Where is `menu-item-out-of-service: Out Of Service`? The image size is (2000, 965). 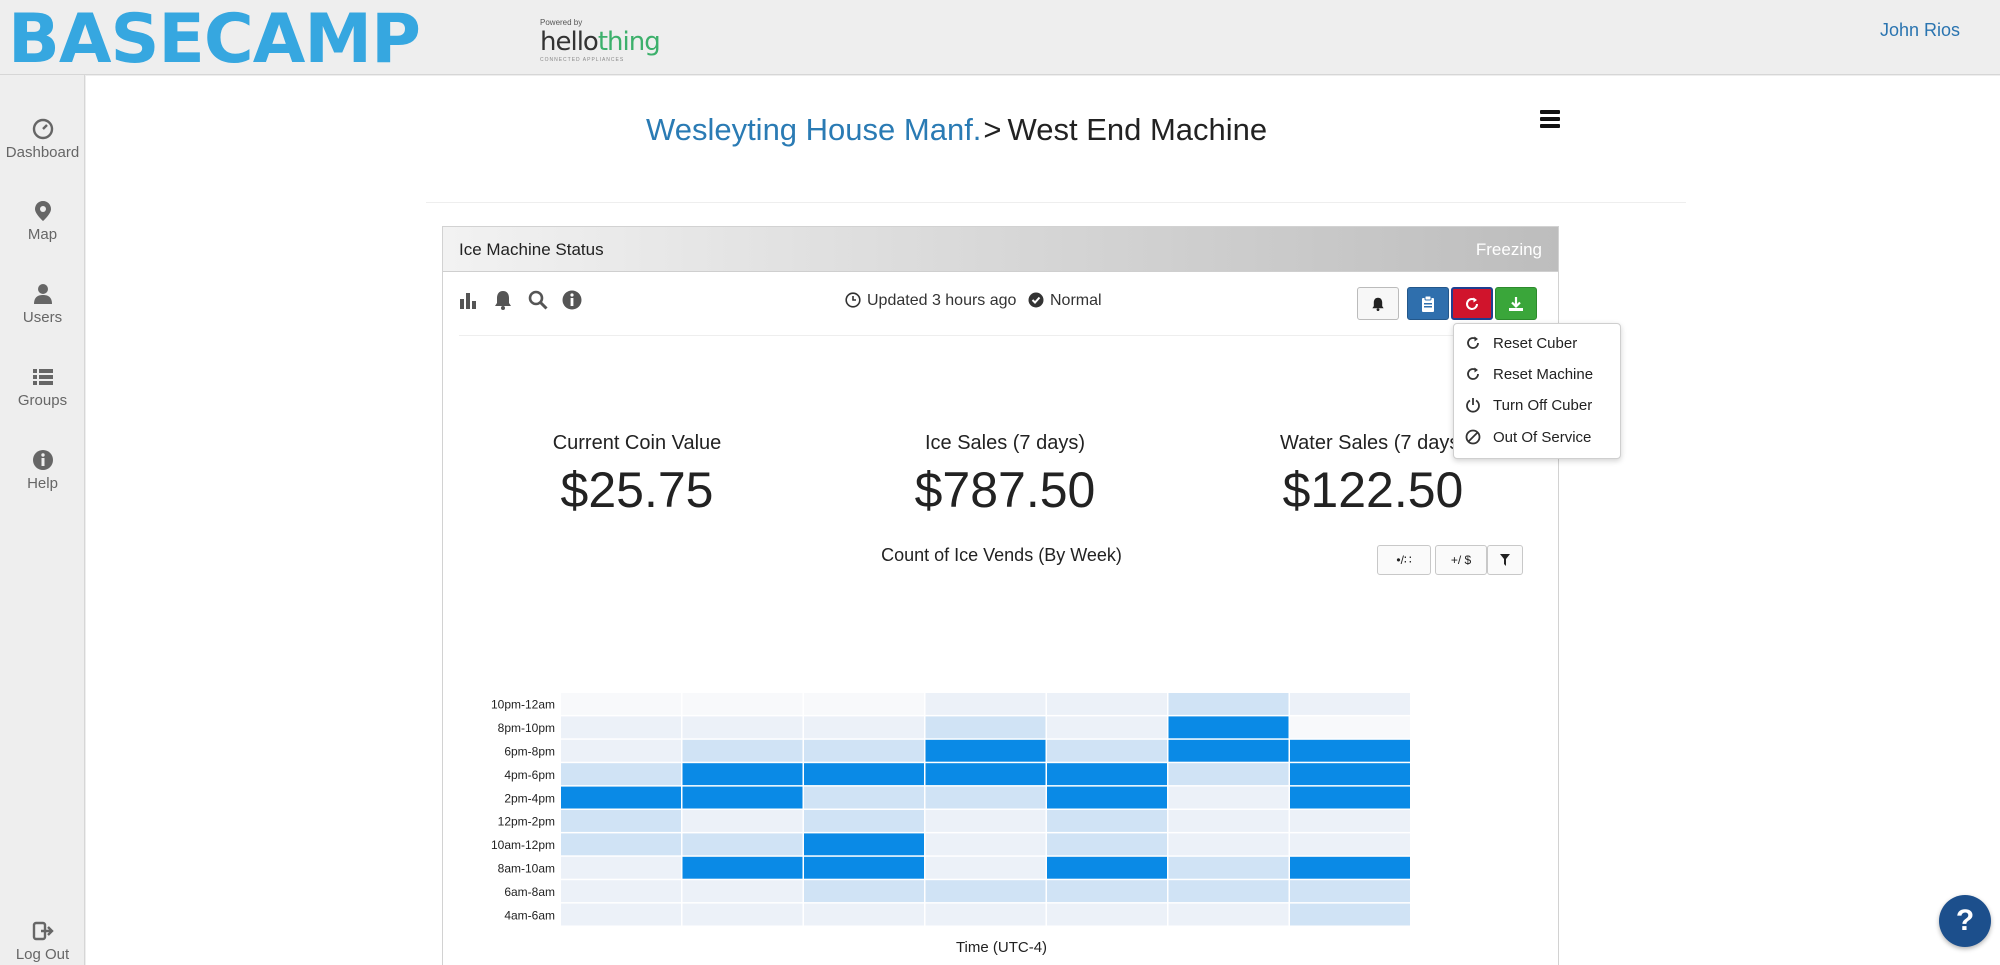
menu-item-out-of-service: Out Of Service is located at coordinates (1538, 437).